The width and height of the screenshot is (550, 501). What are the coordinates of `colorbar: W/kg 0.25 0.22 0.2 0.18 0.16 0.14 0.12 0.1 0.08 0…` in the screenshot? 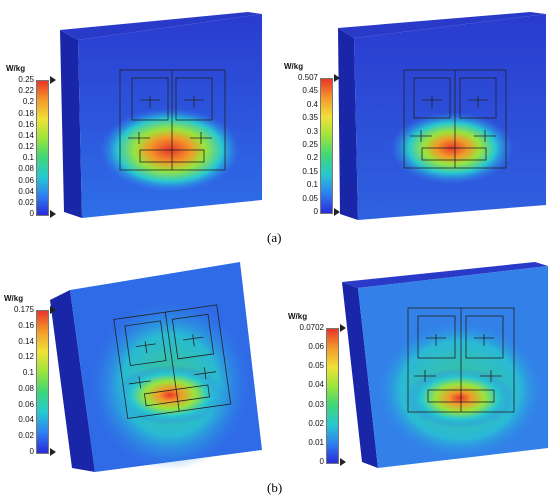 It's located at (31, 144).